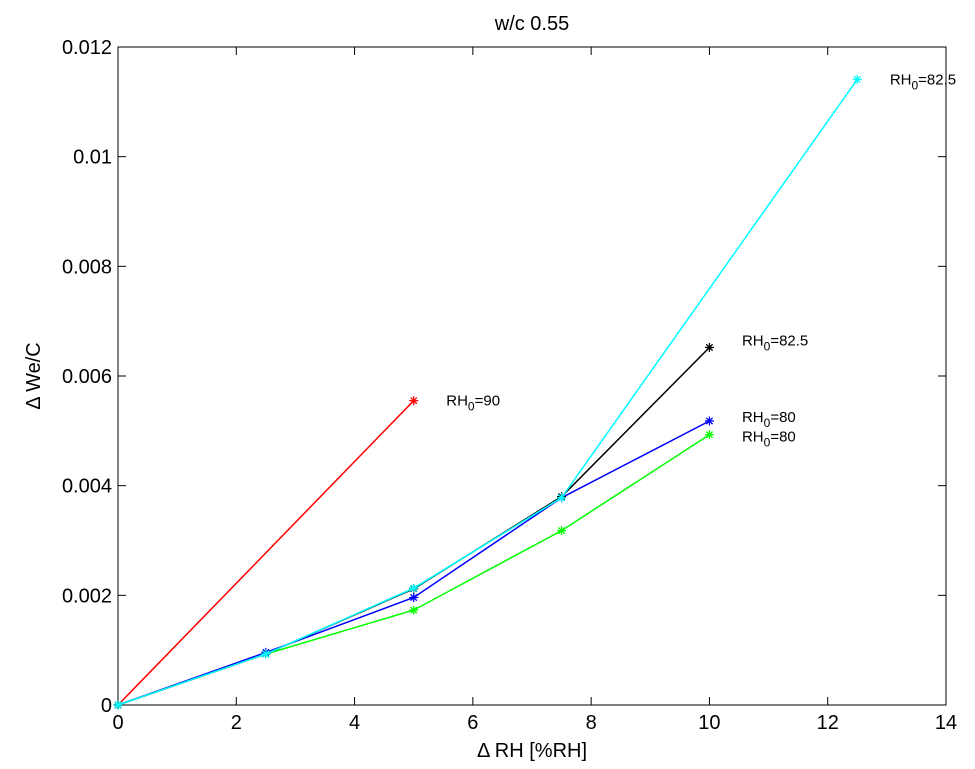 Image resolution: width=975 pixels, height=769 pixels. Describe the element at coordinates (487, 401) in the screenshot. I see `annotation-value: =90` at that location.